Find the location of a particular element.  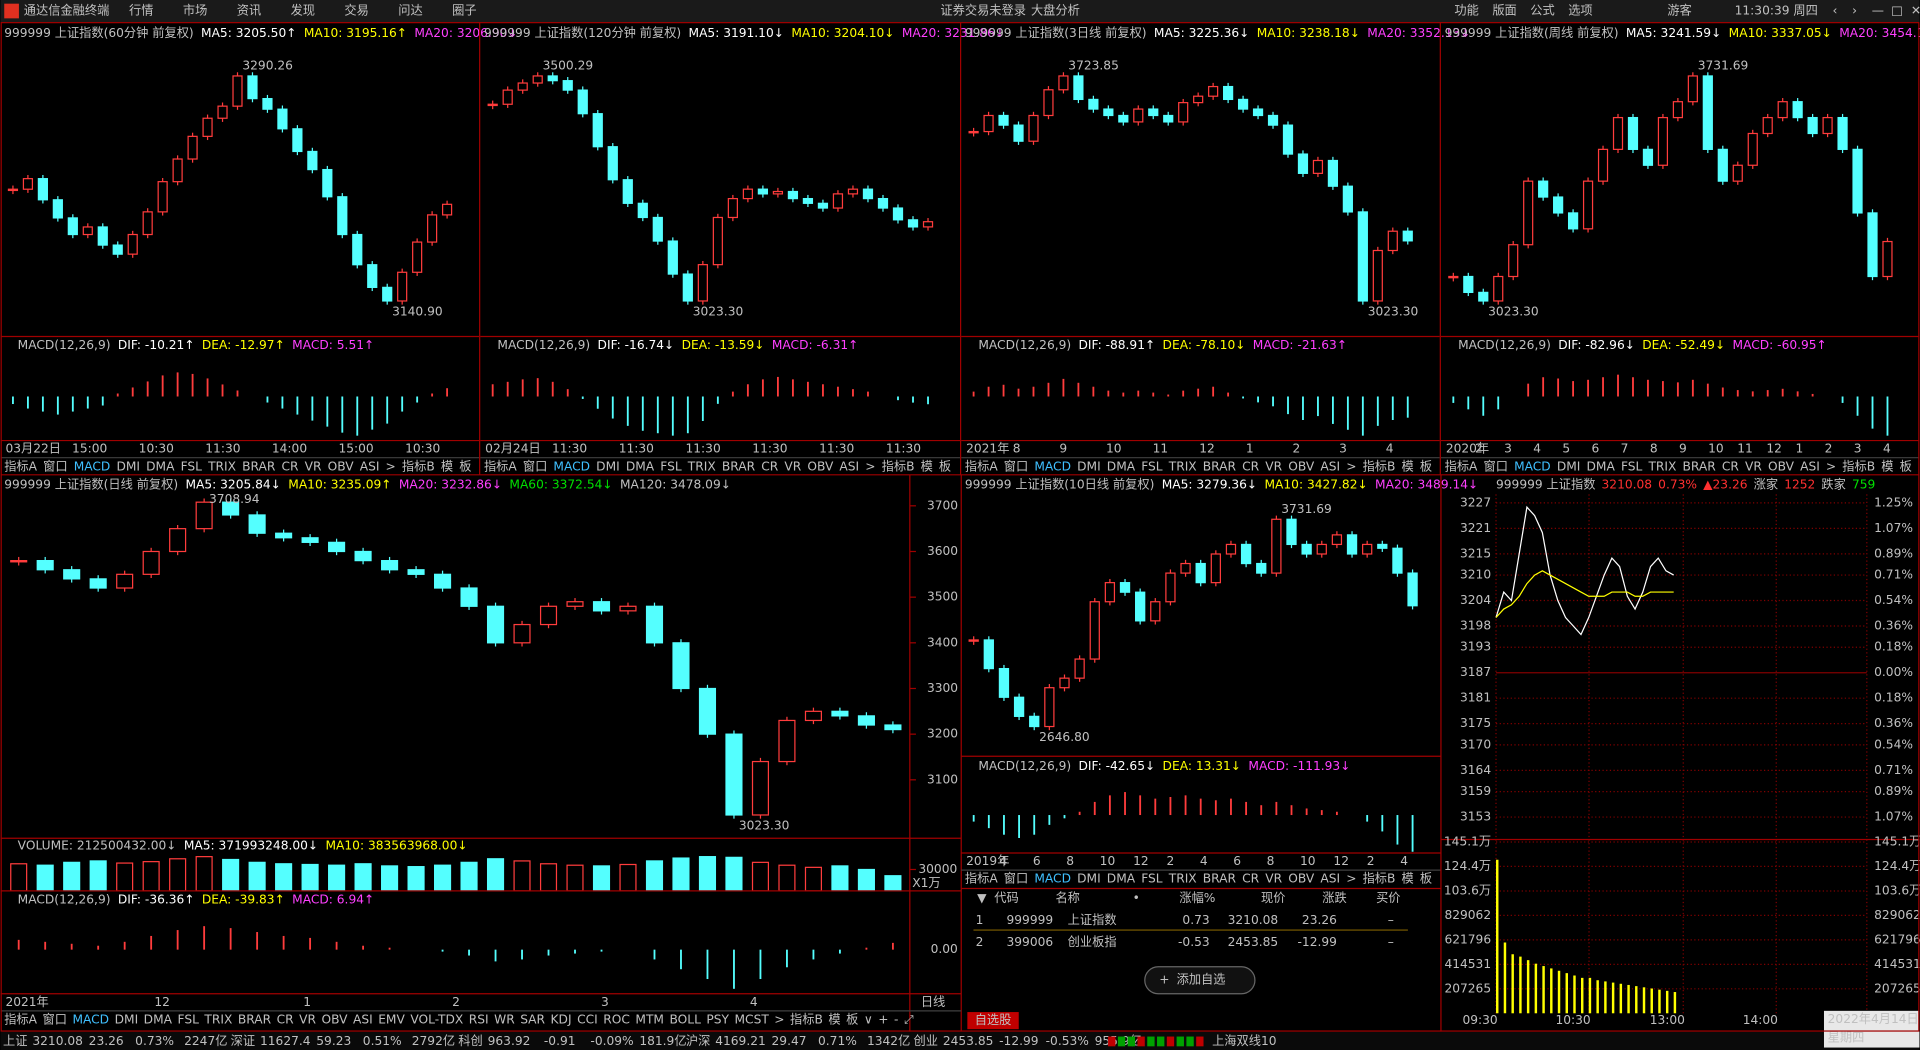

notice: 大盘分析 is located at coordinates (1055, 10).